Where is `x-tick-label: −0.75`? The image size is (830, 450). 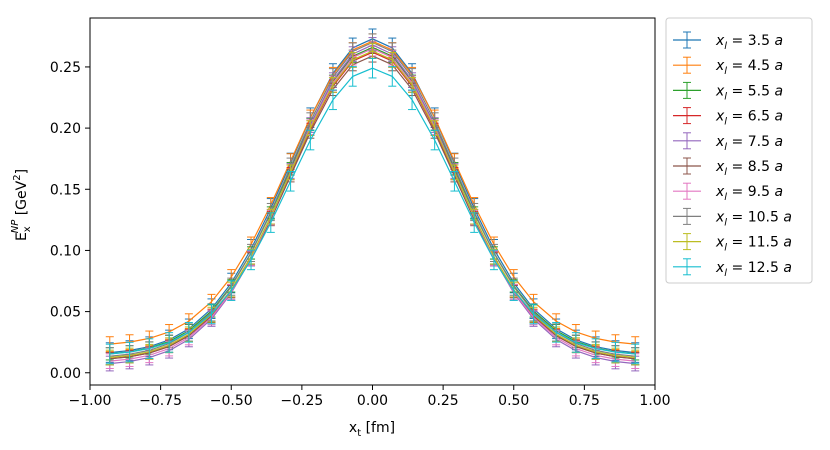 x-tick-label: −0.75 is located at coordinates (160, 401).